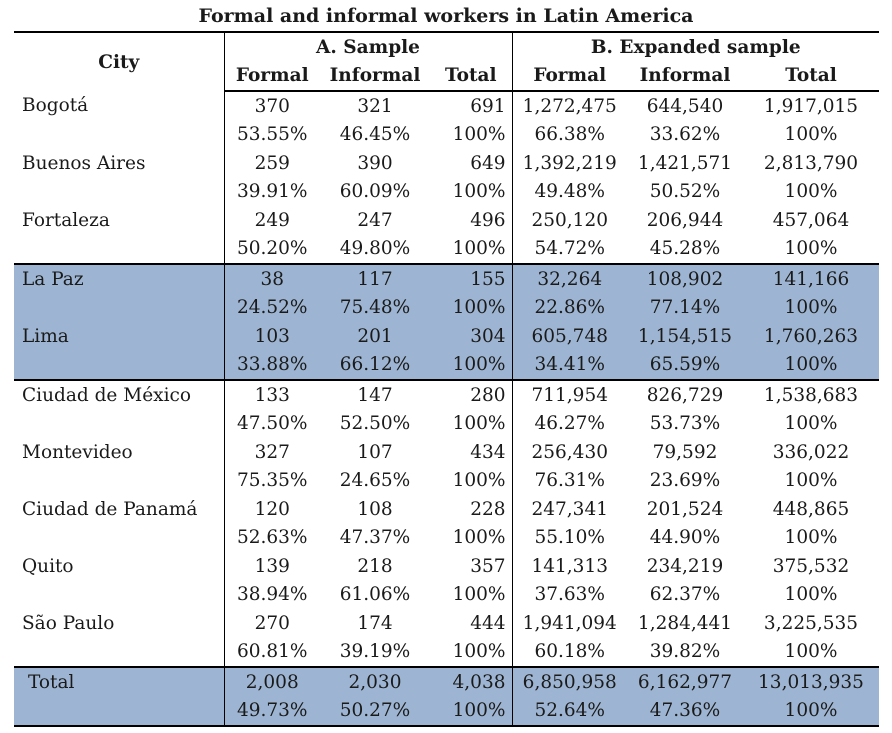  Describe the element at coordinates (471, 336) in the screenshot. I see `sample-total-count: 304` at that location.